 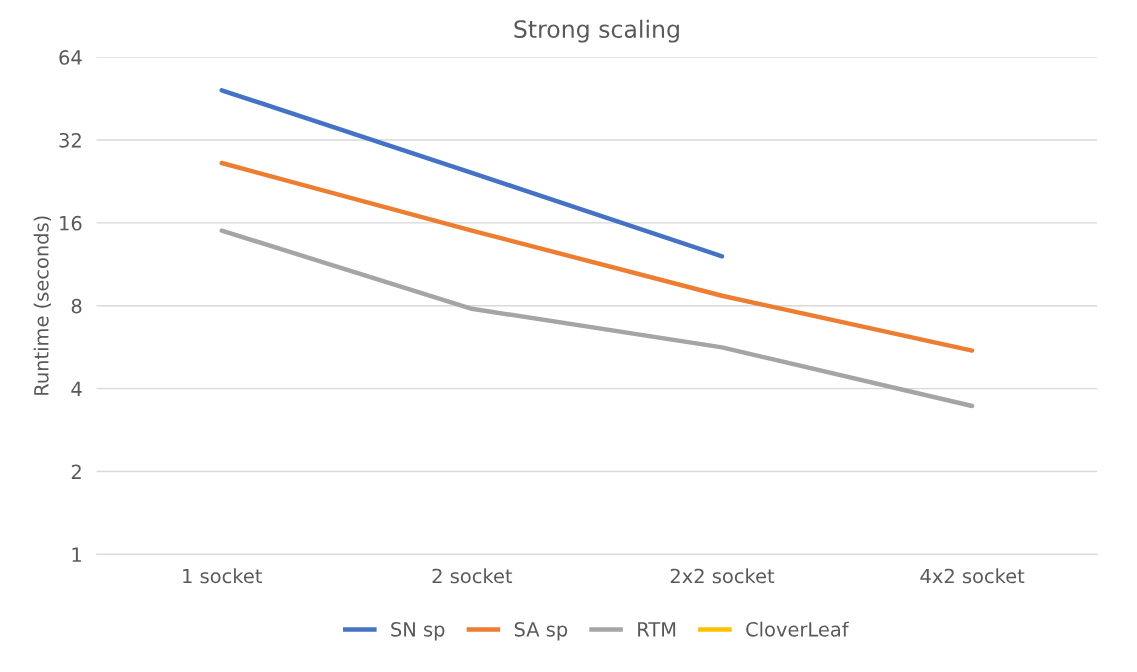 I want to click on y-tick-label: 1, so click(x=76, y=554).